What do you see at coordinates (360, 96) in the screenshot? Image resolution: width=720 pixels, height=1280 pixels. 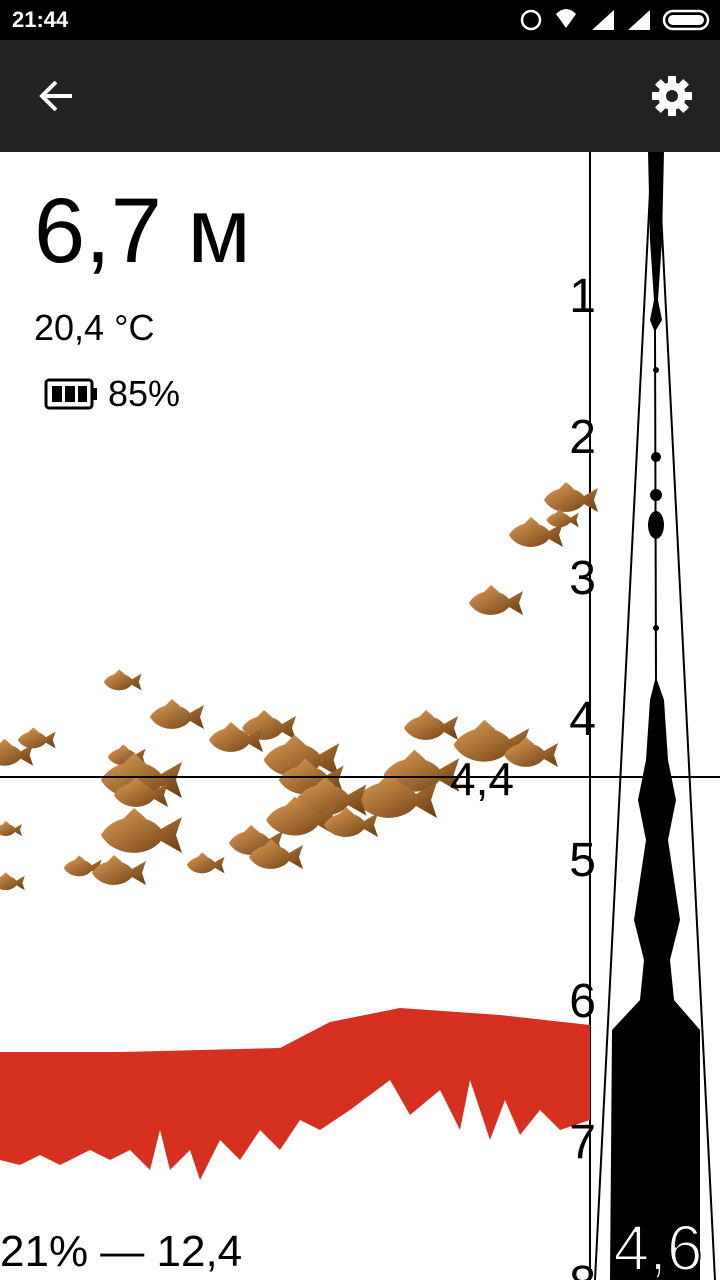 I see `app-bar` at bounding box center [360, 96].